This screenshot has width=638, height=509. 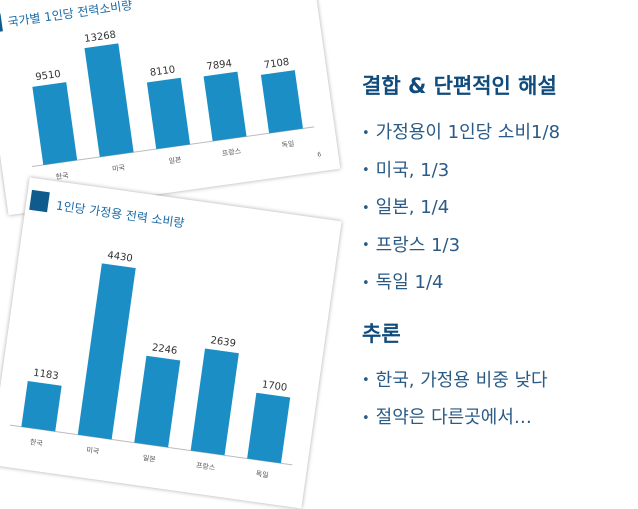 I want to click on value-label: 13268, so click(x=100, y=37).